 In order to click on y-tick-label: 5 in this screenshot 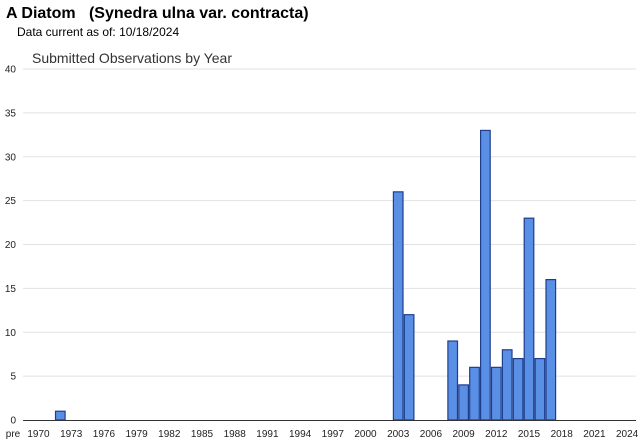, I will do `click(13, 377)`.